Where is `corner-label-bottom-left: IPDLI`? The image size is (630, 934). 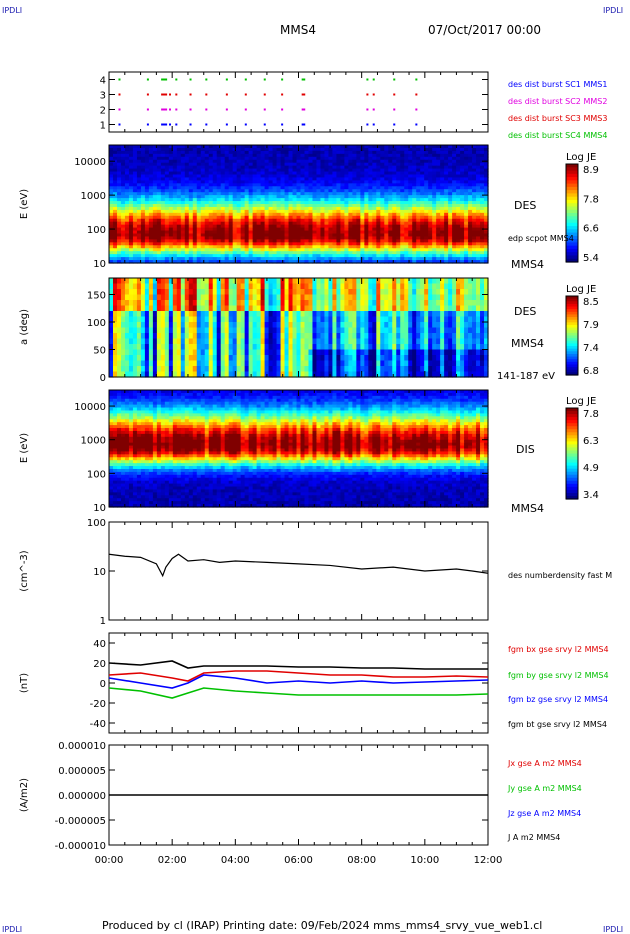 corner-label-bottom-left: IPDLI is located at coordinates (12, 929).